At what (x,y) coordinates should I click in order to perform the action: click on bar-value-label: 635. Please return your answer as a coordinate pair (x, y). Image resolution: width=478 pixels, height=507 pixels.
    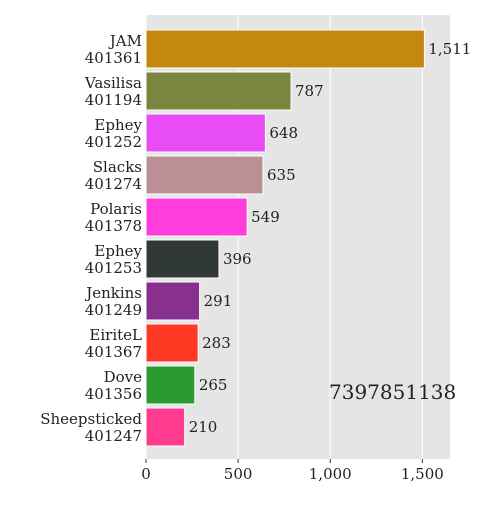
    Looking at the image, I should click on (281, 175).